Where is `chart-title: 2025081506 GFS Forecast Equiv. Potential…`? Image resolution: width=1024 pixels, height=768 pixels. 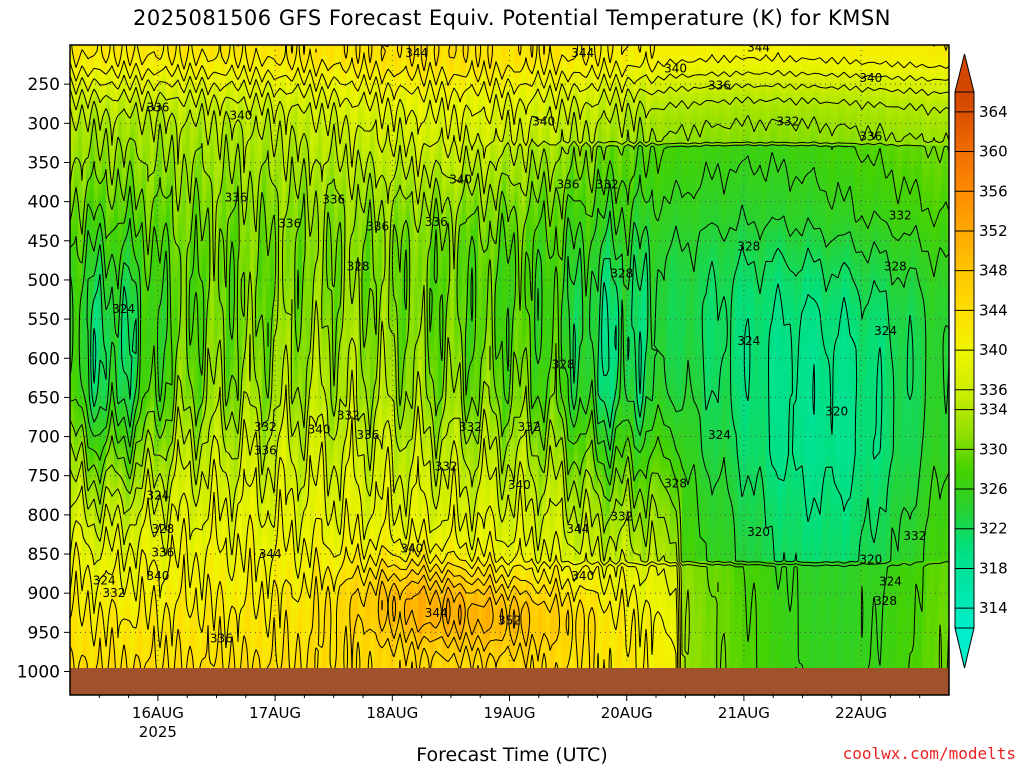 chart-title: 2025081506 GFS Forecast Equiv. Potential… is located at coordinates (512, 18).